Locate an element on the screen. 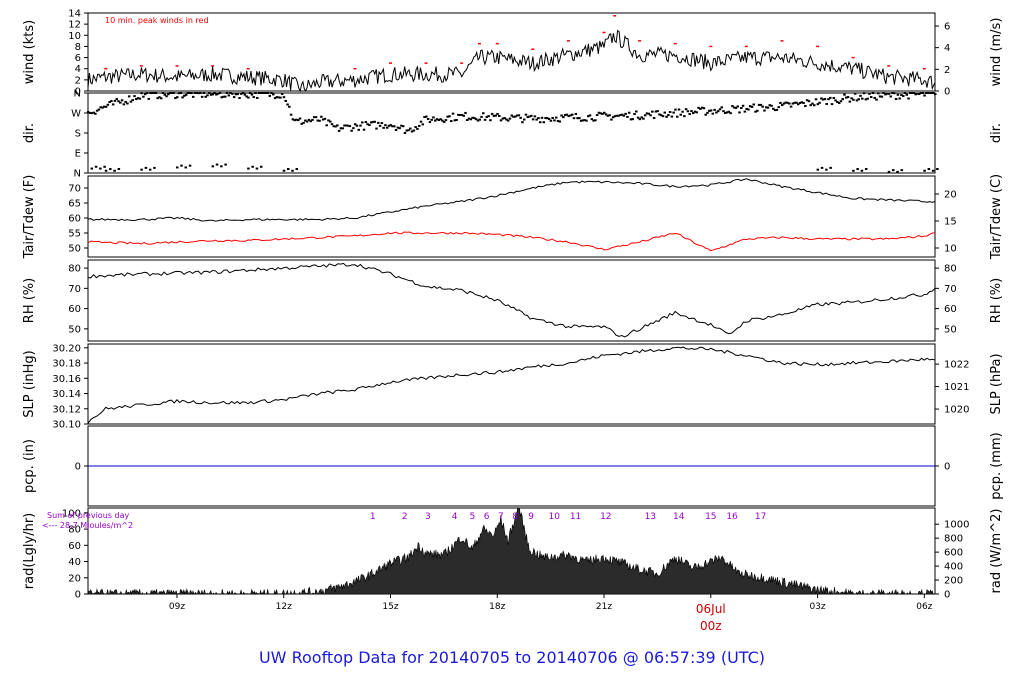  x-tick-label: 06z is located at coordinates (924, 607).